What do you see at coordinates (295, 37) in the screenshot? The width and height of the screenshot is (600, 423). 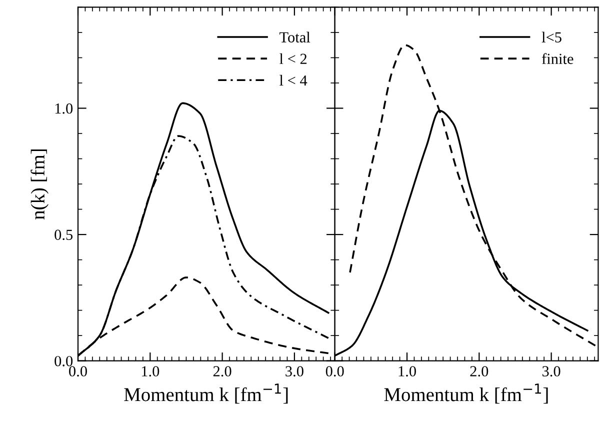 I see `legend-label: Total` at bounding box center [295, 37].